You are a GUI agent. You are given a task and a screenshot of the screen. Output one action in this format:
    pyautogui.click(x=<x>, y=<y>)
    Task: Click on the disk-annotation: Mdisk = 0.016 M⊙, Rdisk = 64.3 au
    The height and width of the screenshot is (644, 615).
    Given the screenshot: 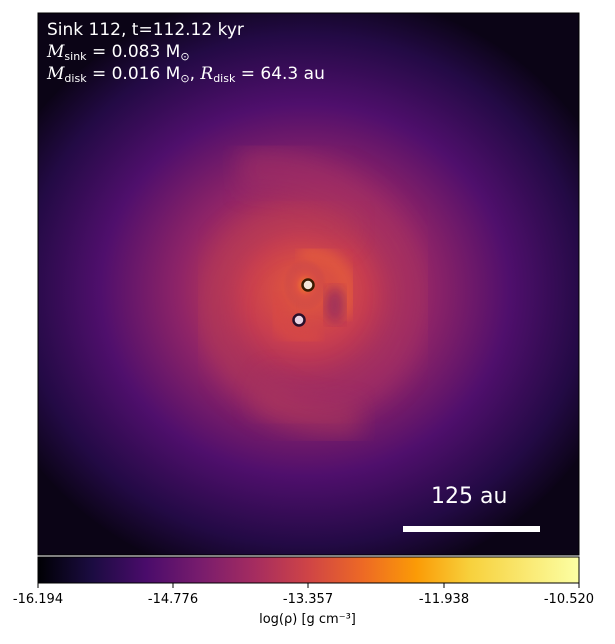 What is the action you would take?
    pyautogui.click(x=186, y=74)
    